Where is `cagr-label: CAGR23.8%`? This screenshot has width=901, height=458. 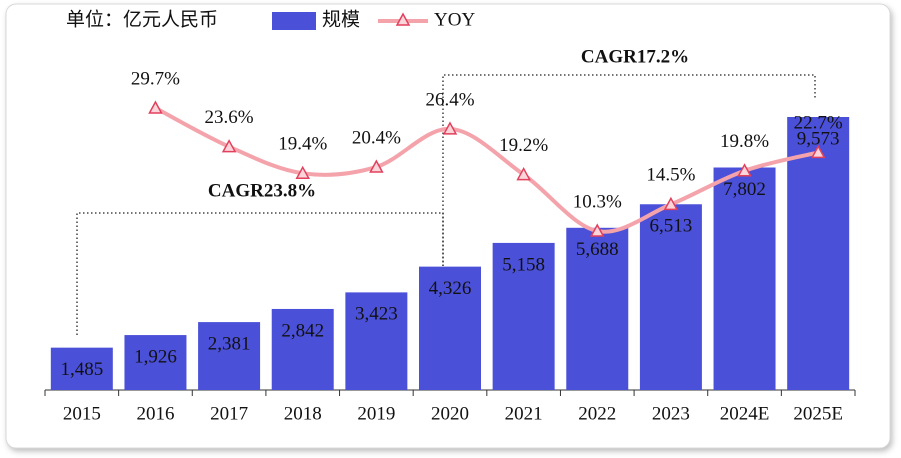
cagr-label: CAGR23.8% is located at coordinates (262, 190).